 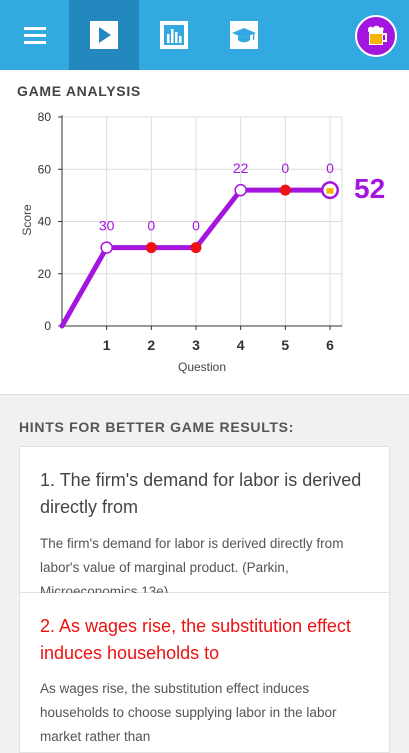 I want to click on y-tick-label: 60, so click(x=45, y=169).